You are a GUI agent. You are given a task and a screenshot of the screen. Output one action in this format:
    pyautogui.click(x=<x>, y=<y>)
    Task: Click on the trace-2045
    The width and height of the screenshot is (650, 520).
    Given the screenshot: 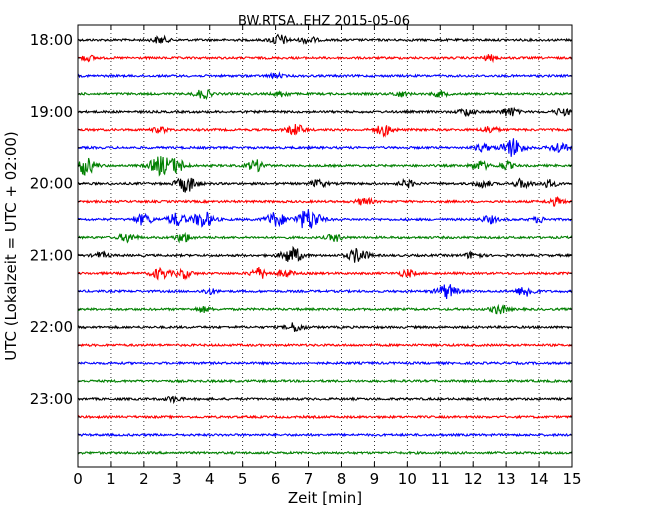 What is the action you would take?
    pyautogui.click(x=325, y=237)
    